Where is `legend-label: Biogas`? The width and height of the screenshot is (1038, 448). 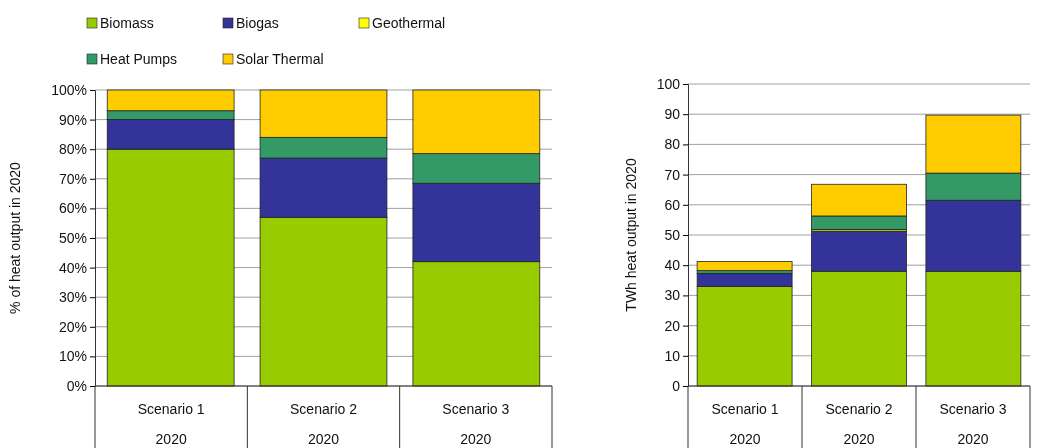
legend-label: Biogas is located at coordinates (257, 23).